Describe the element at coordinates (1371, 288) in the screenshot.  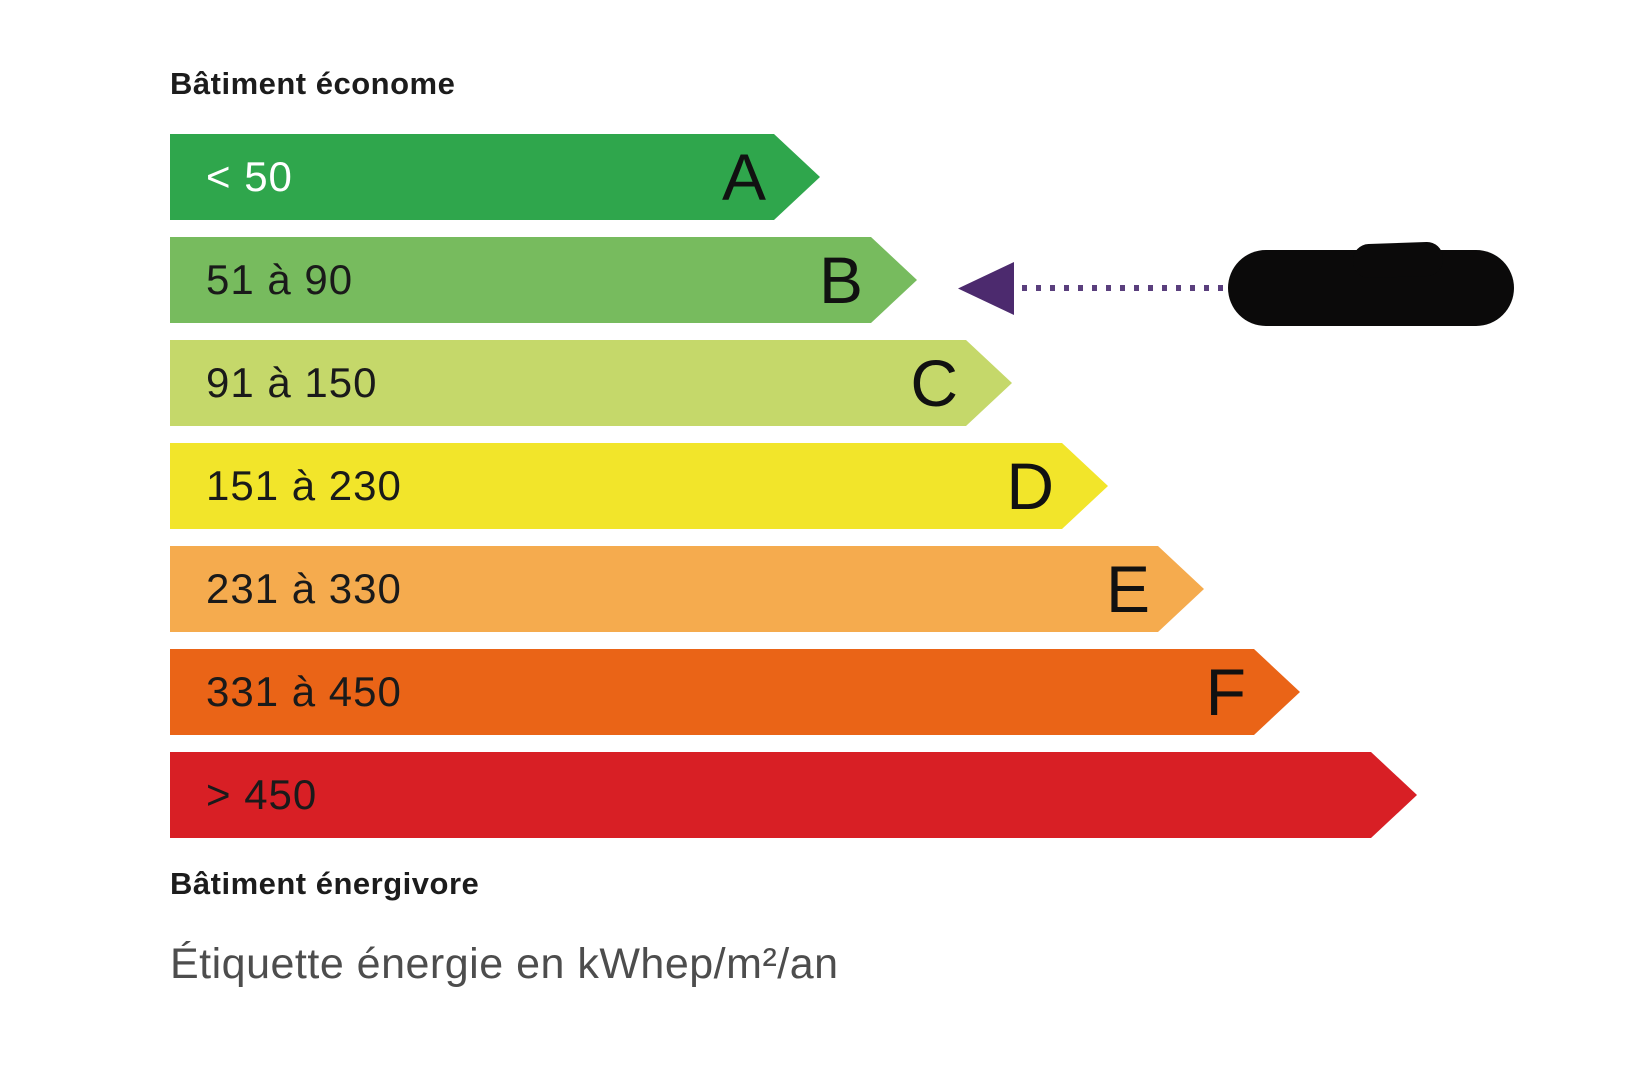
I see `redacted-value-blob` at that location.